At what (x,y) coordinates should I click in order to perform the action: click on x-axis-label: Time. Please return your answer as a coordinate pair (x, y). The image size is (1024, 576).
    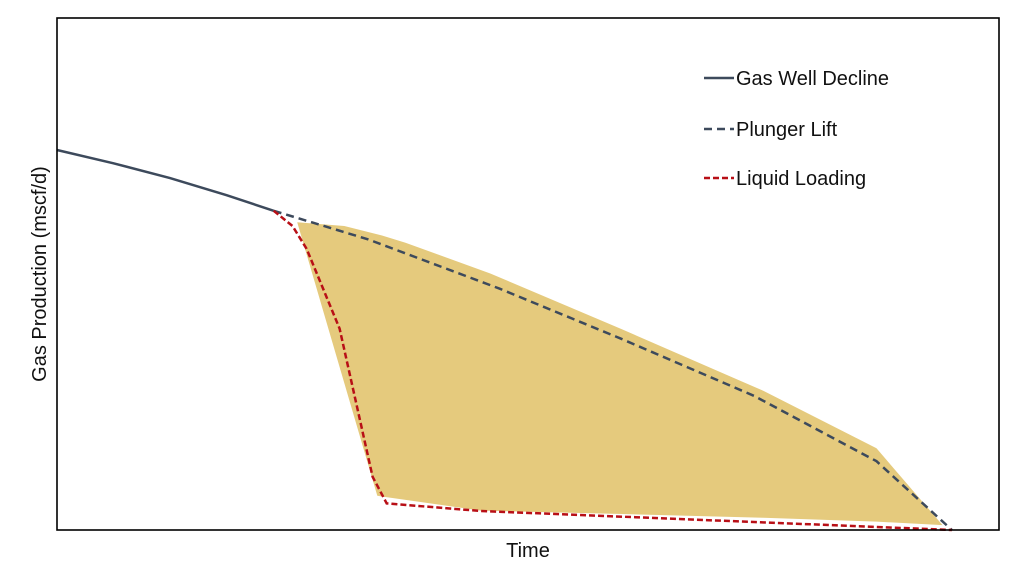
    Looking at the image, I should click on (528, 551).